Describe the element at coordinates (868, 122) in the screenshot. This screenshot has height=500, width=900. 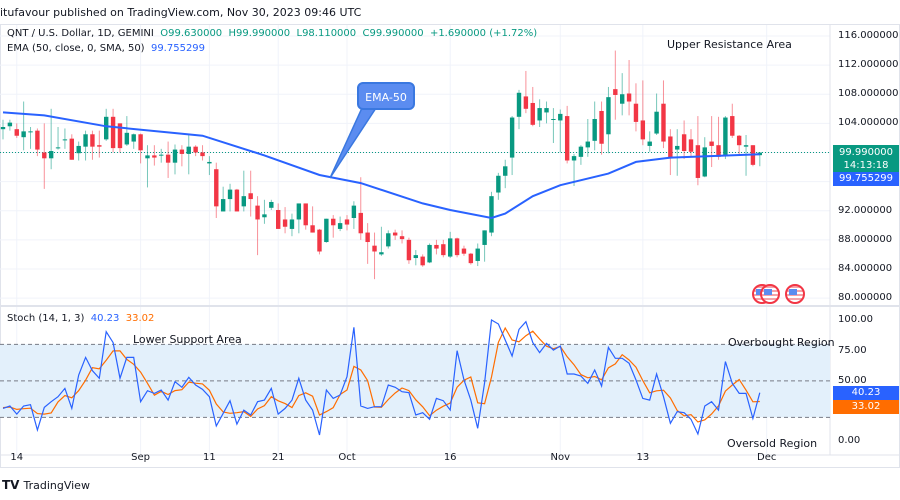
I see `price-tick: 104.000000` at that location.